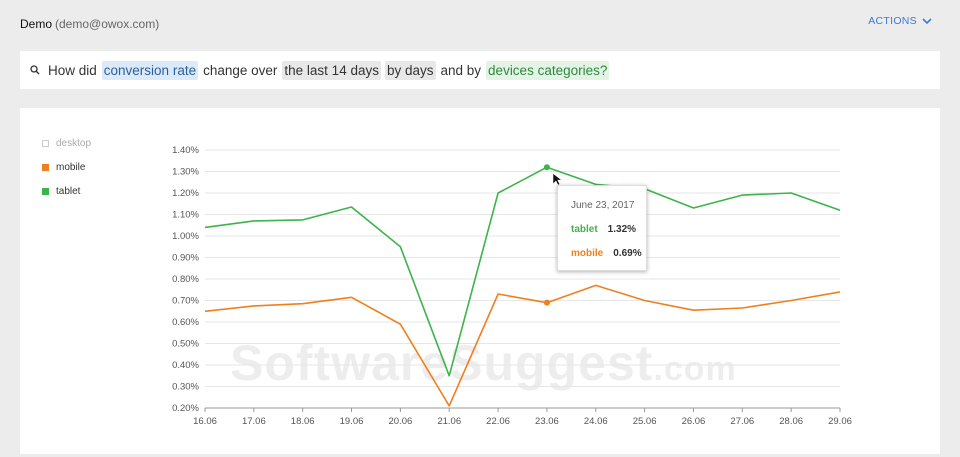  I want to click on tooltip-row-tablet: tablet 1.32%, so click(603, 229).